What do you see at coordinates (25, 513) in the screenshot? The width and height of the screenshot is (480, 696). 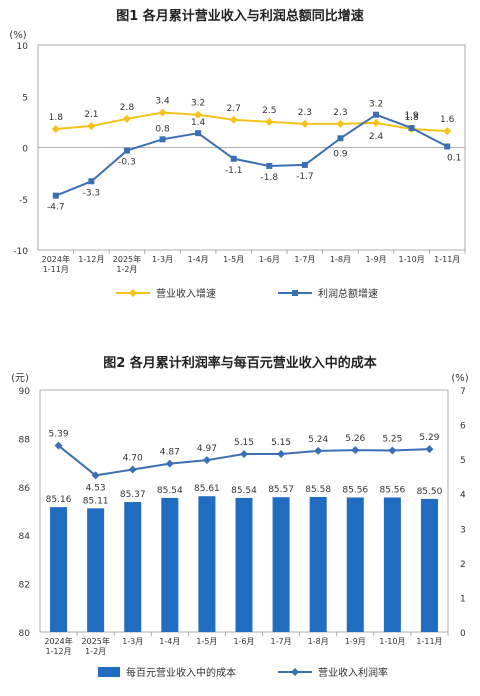 I see `chart-2-left-y-axis: 90 88 86 84 82 80` at bounding box center [25, 513].